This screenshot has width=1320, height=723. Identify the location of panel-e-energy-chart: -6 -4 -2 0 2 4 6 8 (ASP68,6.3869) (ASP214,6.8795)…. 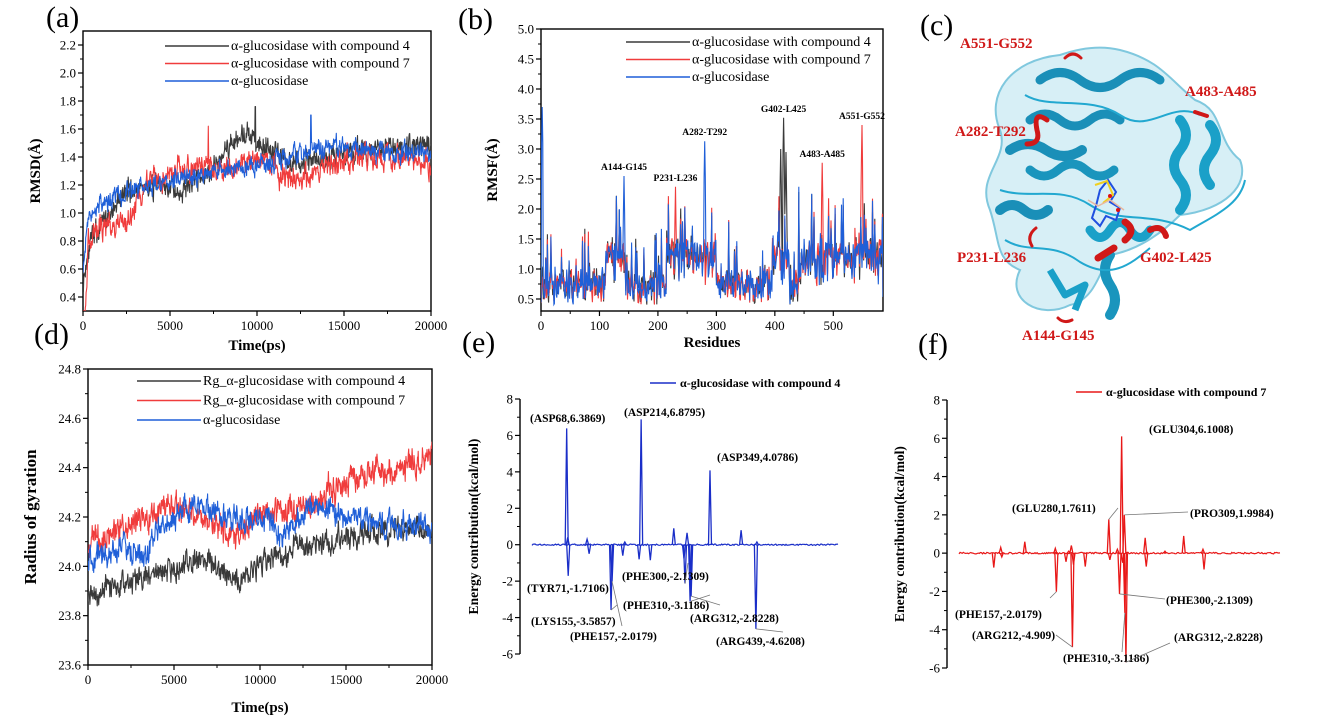
(653, 519).